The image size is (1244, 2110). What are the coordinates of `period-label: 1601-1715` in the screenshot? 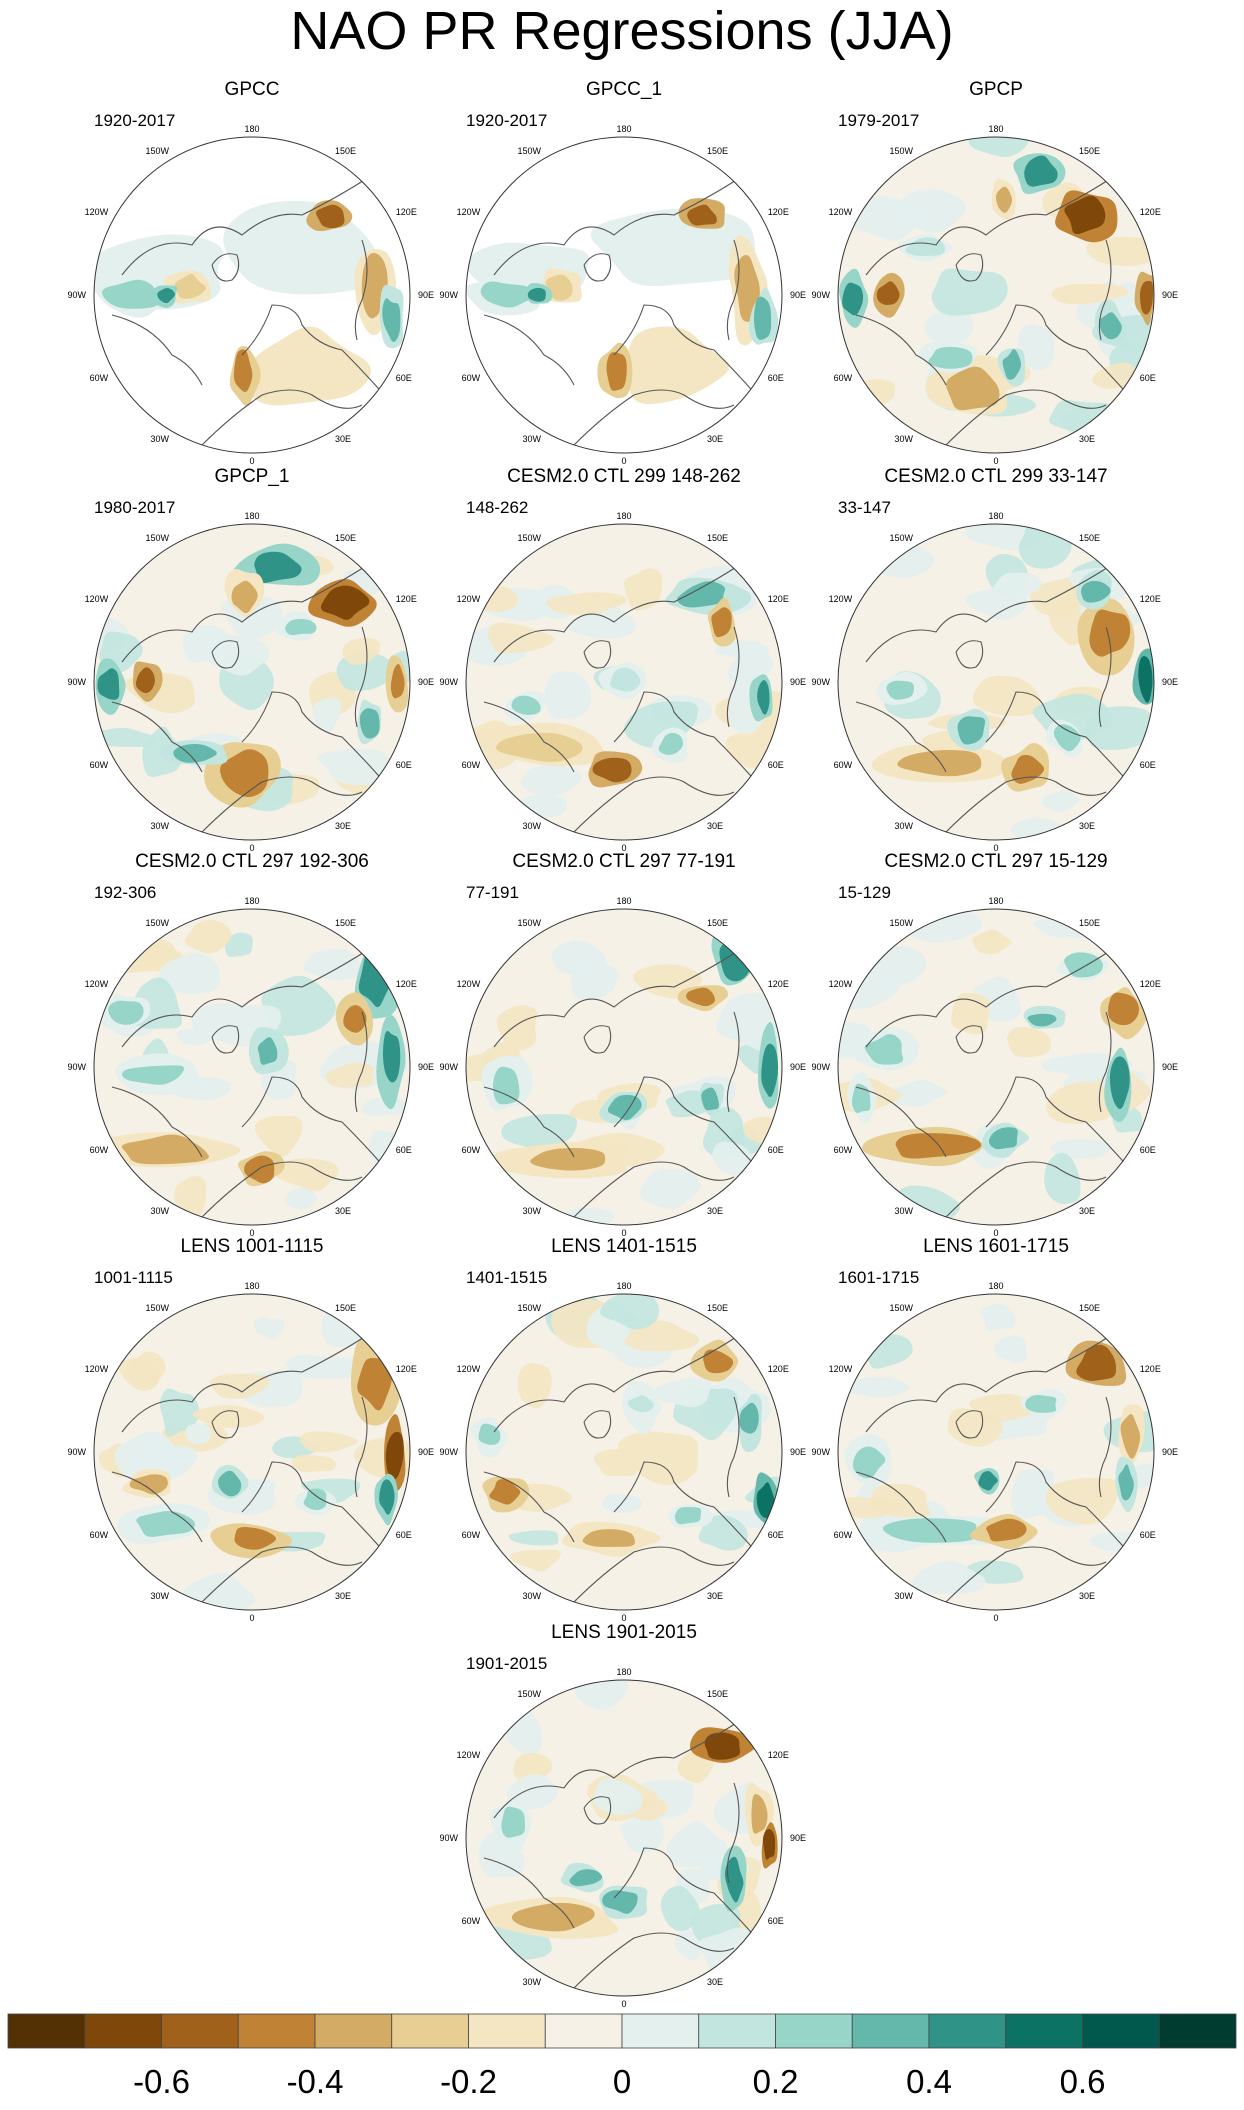 It's located at (879, 1277).